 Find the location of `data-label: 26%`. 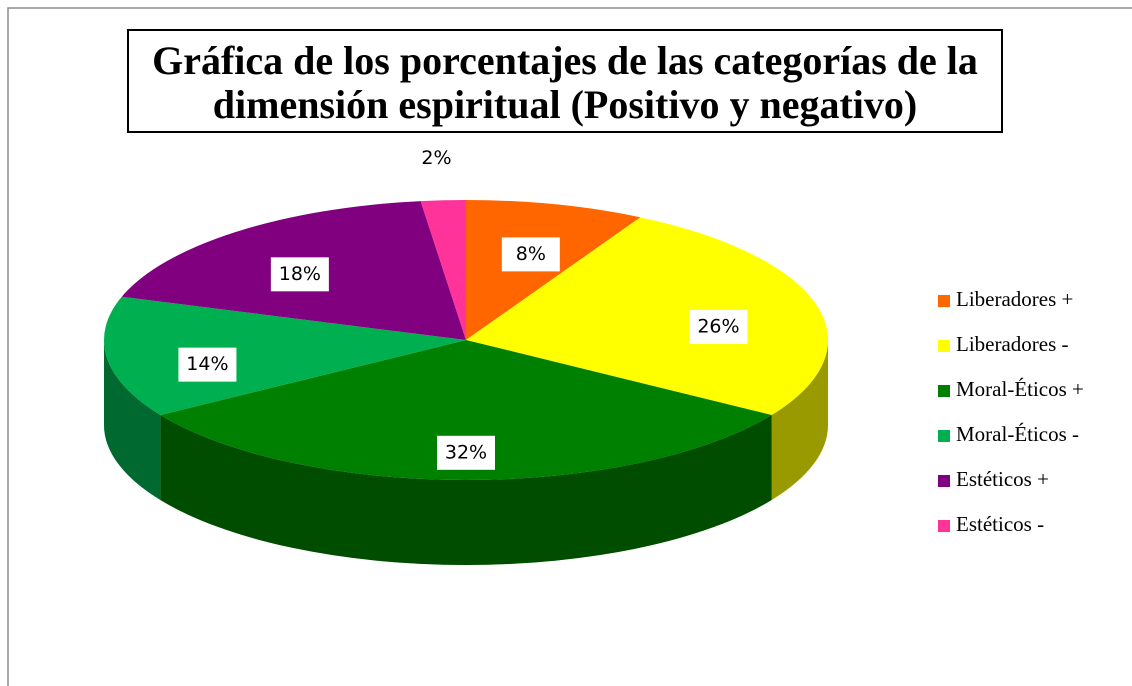

data-label: 26% is located at coordinates (718, 326).